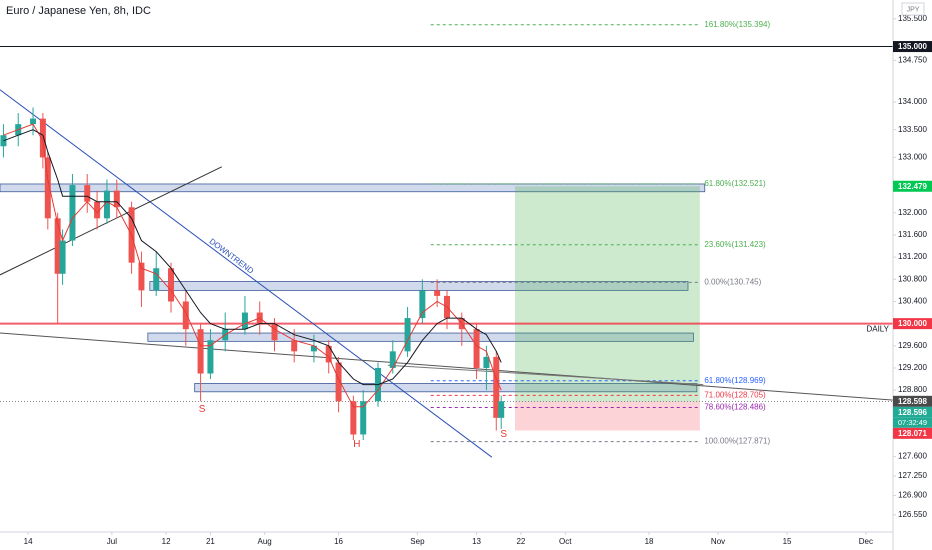 This screenshot has width=932, height=550. I want to click on price-badge-label: 130.000, so click(912, 323).